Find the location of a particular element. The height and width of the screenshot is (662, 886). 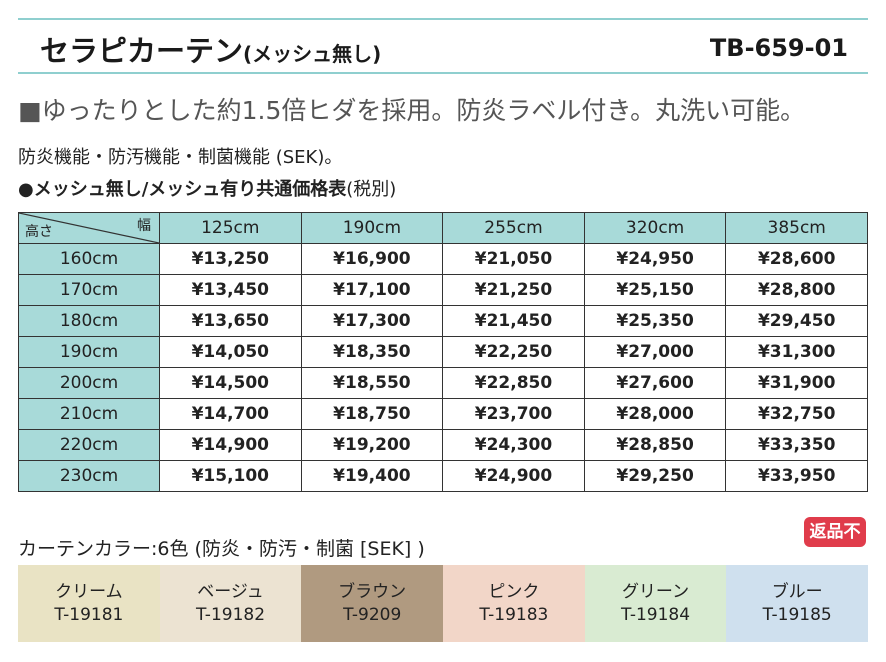

product-code: TB-659-01 is located at coordinates (778, 48).